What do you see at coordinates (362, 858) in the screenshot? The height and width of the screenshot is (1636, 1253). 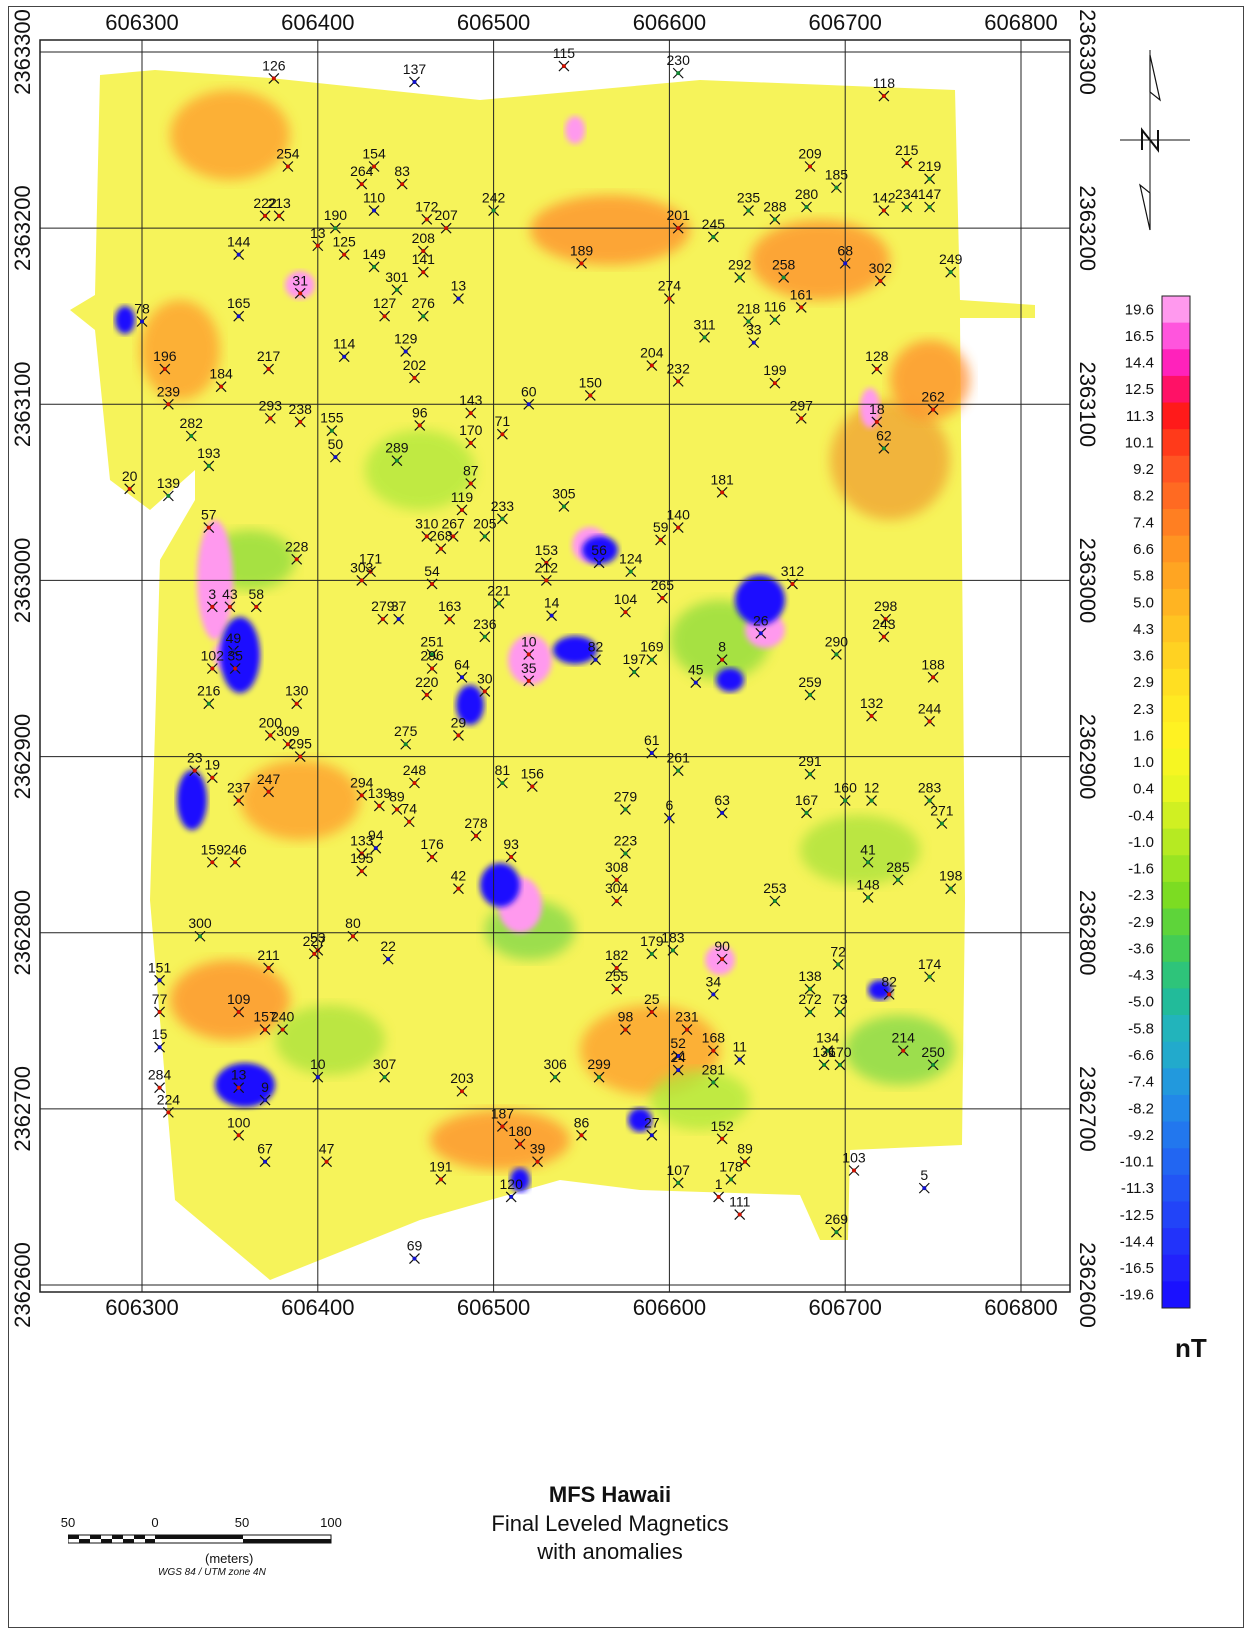 I see `anomaly-label: 195` at bounding box center [362, 858].